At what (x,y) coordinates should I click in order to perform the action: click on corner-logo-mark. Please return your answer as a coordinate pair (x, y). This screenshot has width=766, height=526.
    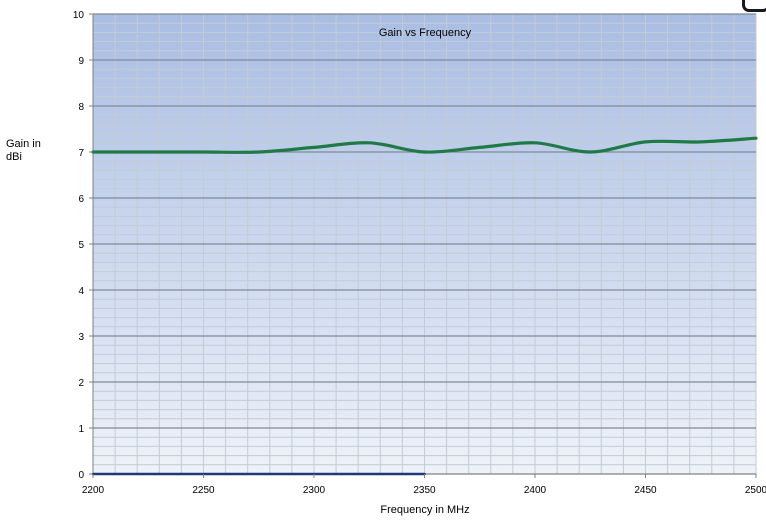
    Looking at the image, I should click on (754, 6).